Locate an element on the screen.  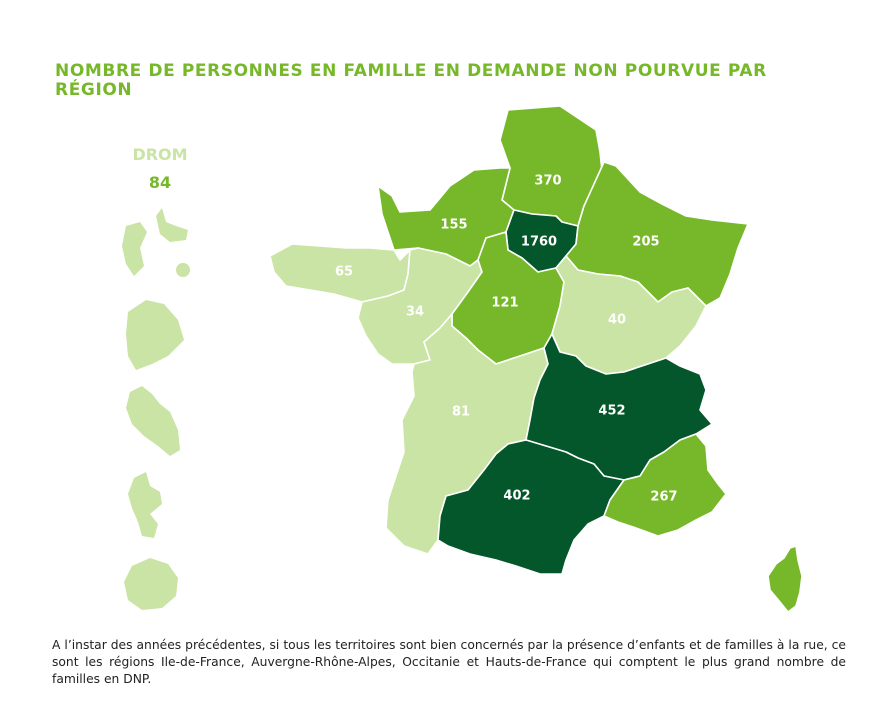
value-normandie: 155 is located at coordinates (453, 225).